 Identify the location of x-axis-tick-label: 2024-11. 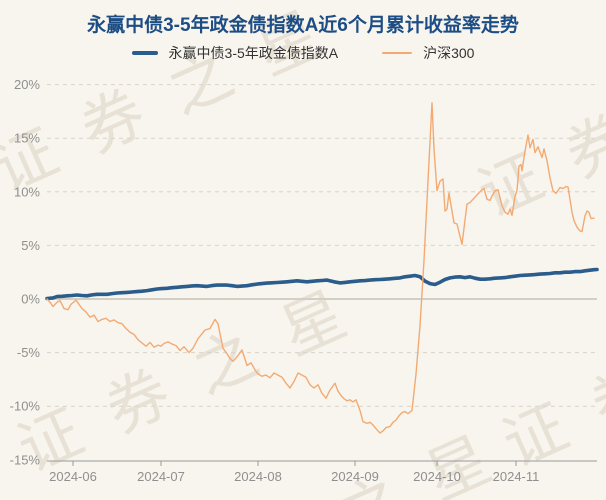
(516, 476).